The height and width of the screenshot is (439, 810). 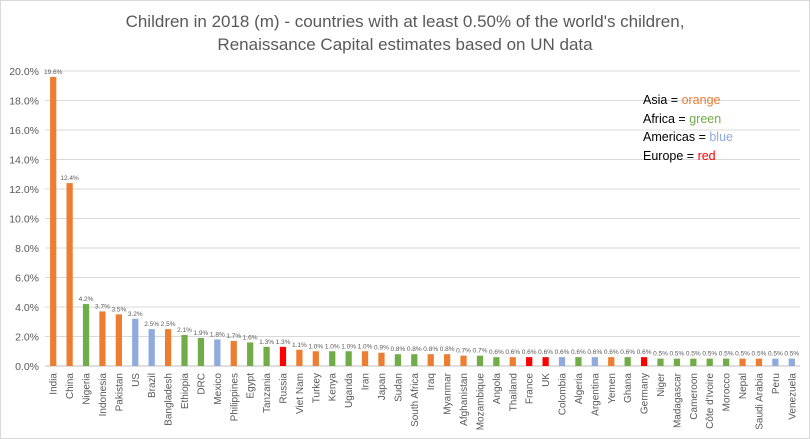 What do you see at coordinates (612, 388) in the screenshot?
I see `x-tick-label: Yemen` at bounding box center [612, 388].